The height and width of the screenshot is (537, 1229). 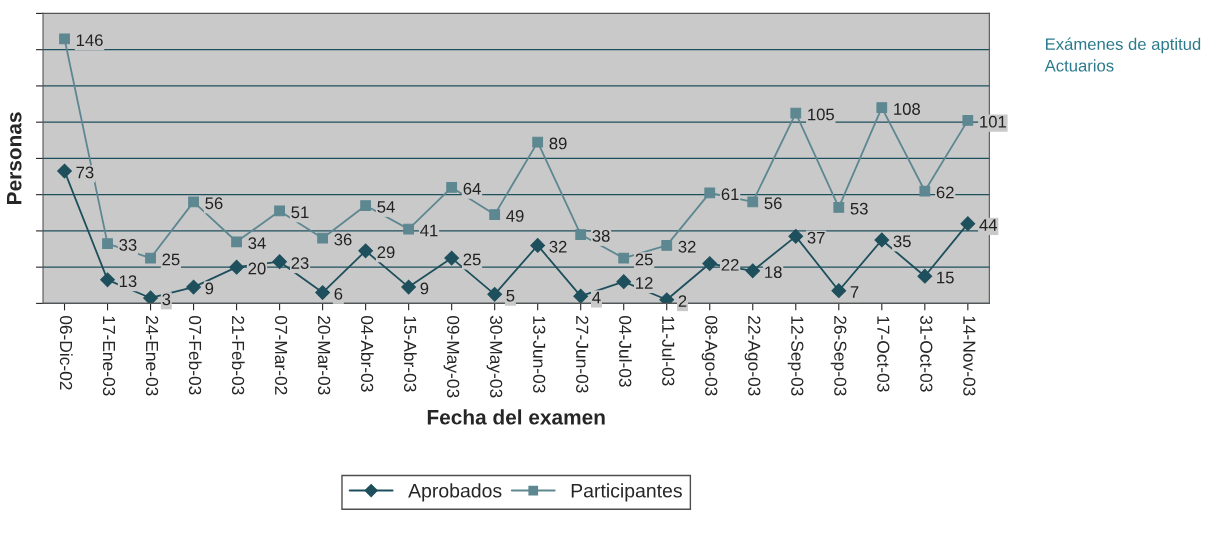 I want to click on data-label: 64, so click(x=472, y=188).